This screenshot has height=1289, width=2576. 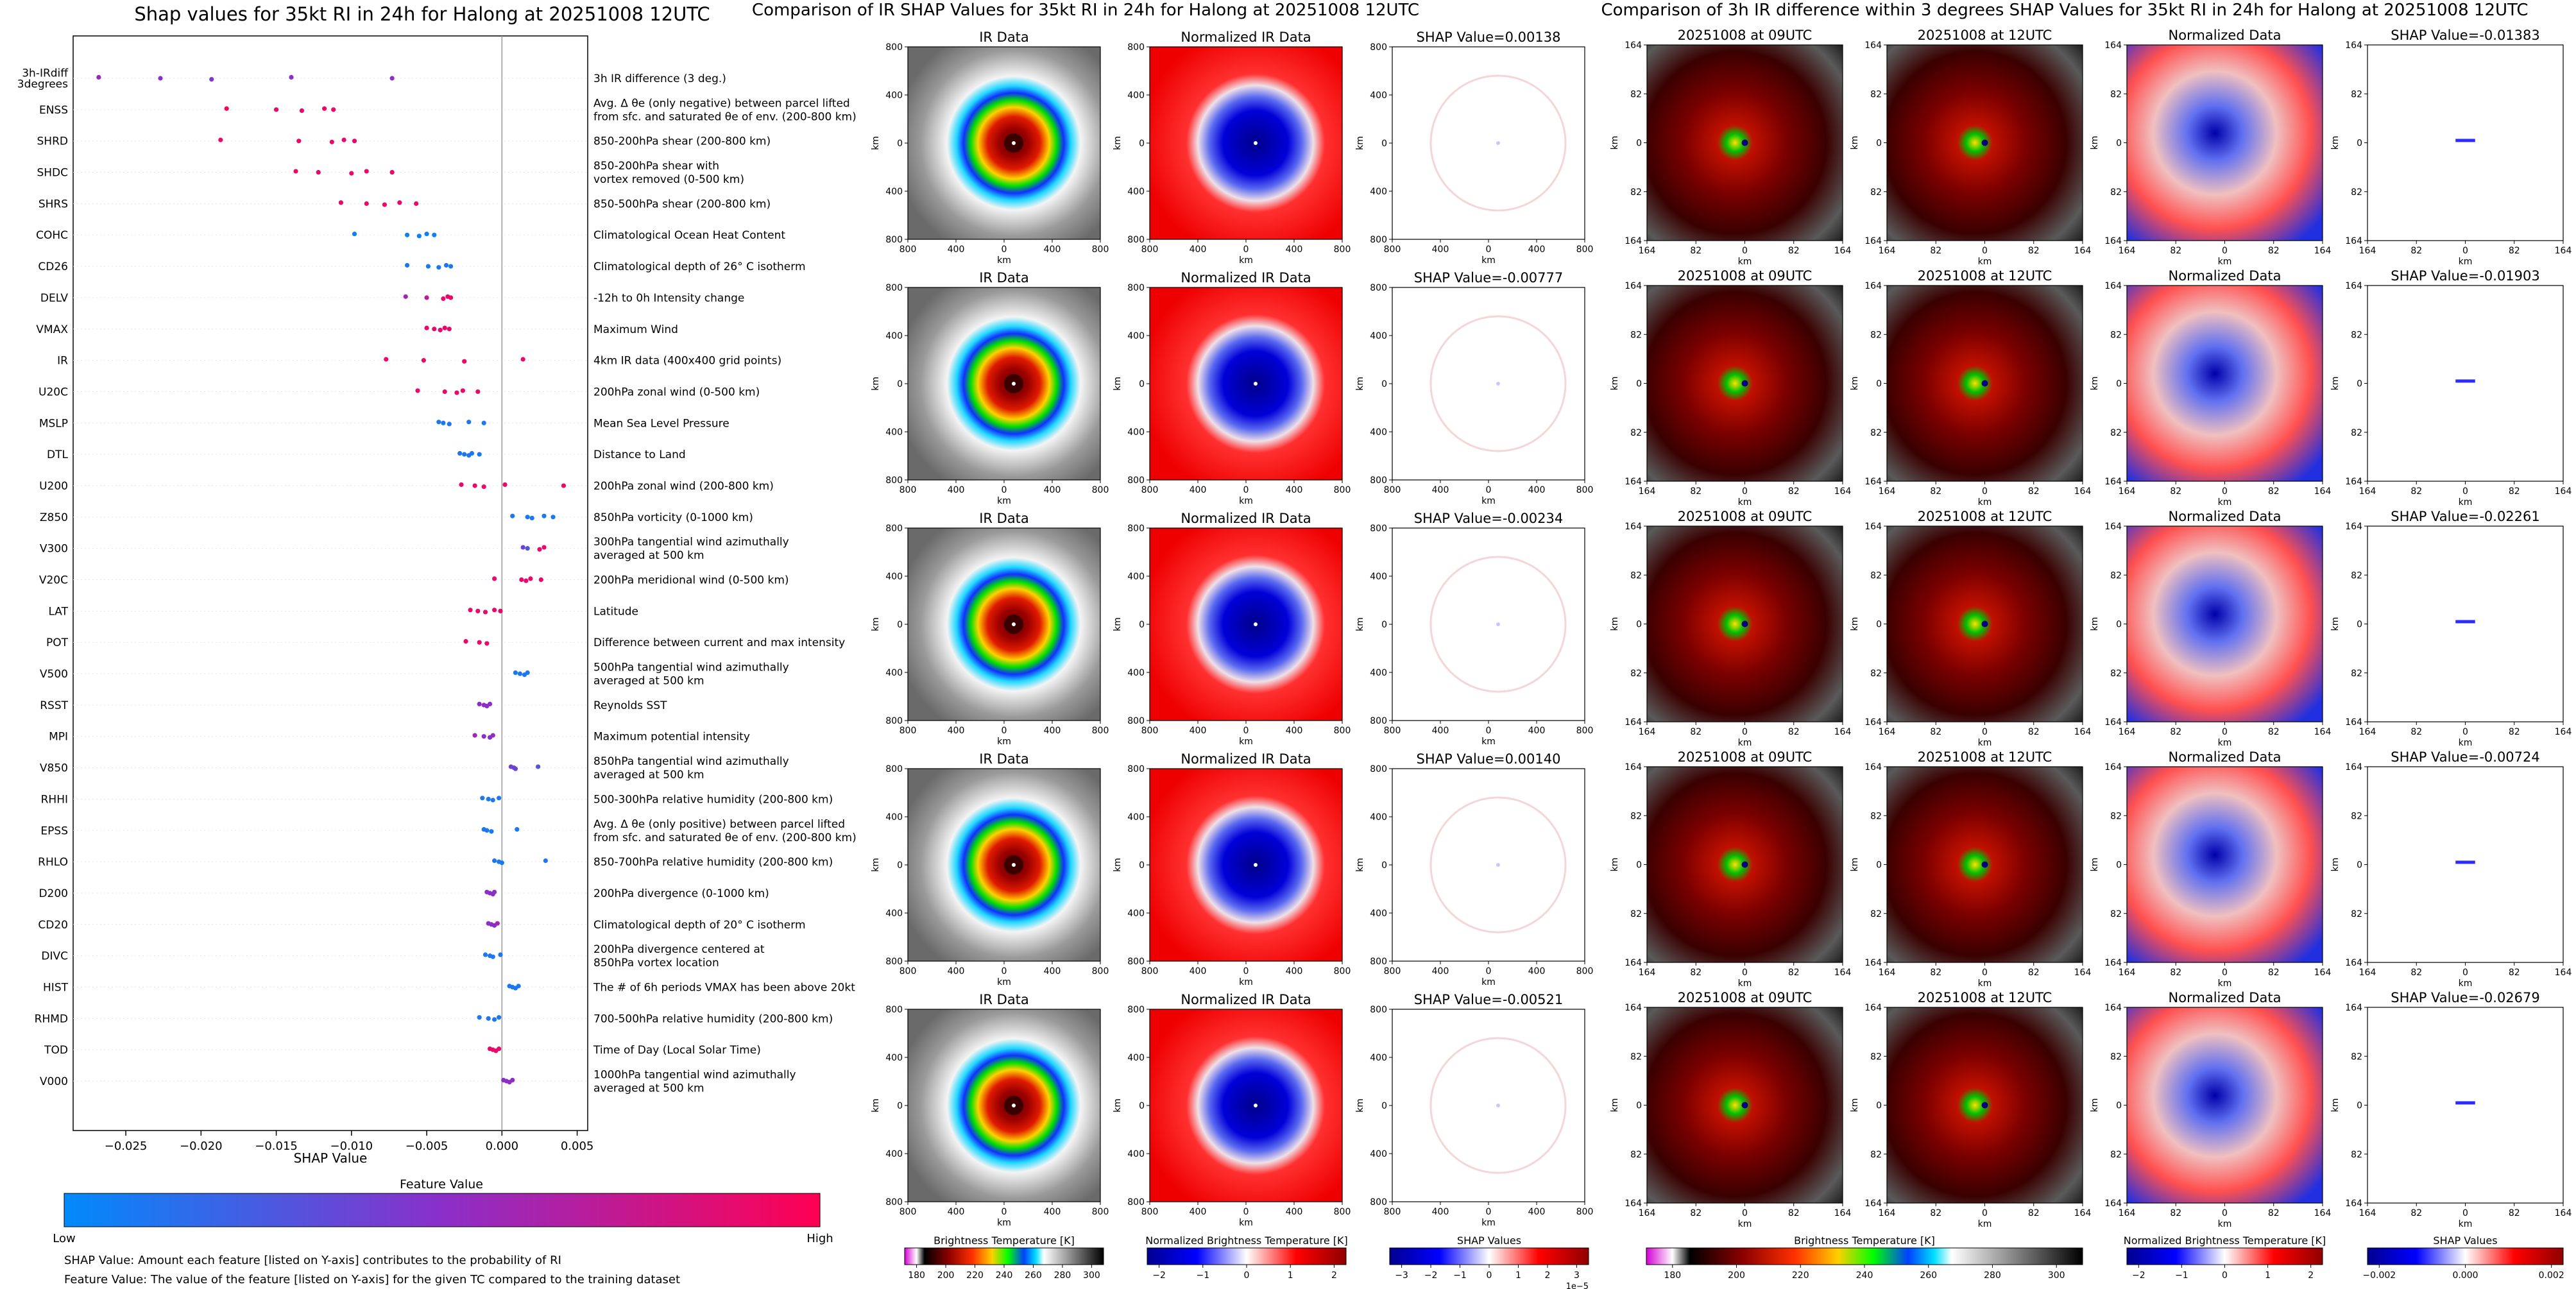 What do you see at coordinates (399, 392) in the screenshot?
I see `feature-row: U20C 200hPa zonal wind (0-500 km)` at bounding box center [399, 392].